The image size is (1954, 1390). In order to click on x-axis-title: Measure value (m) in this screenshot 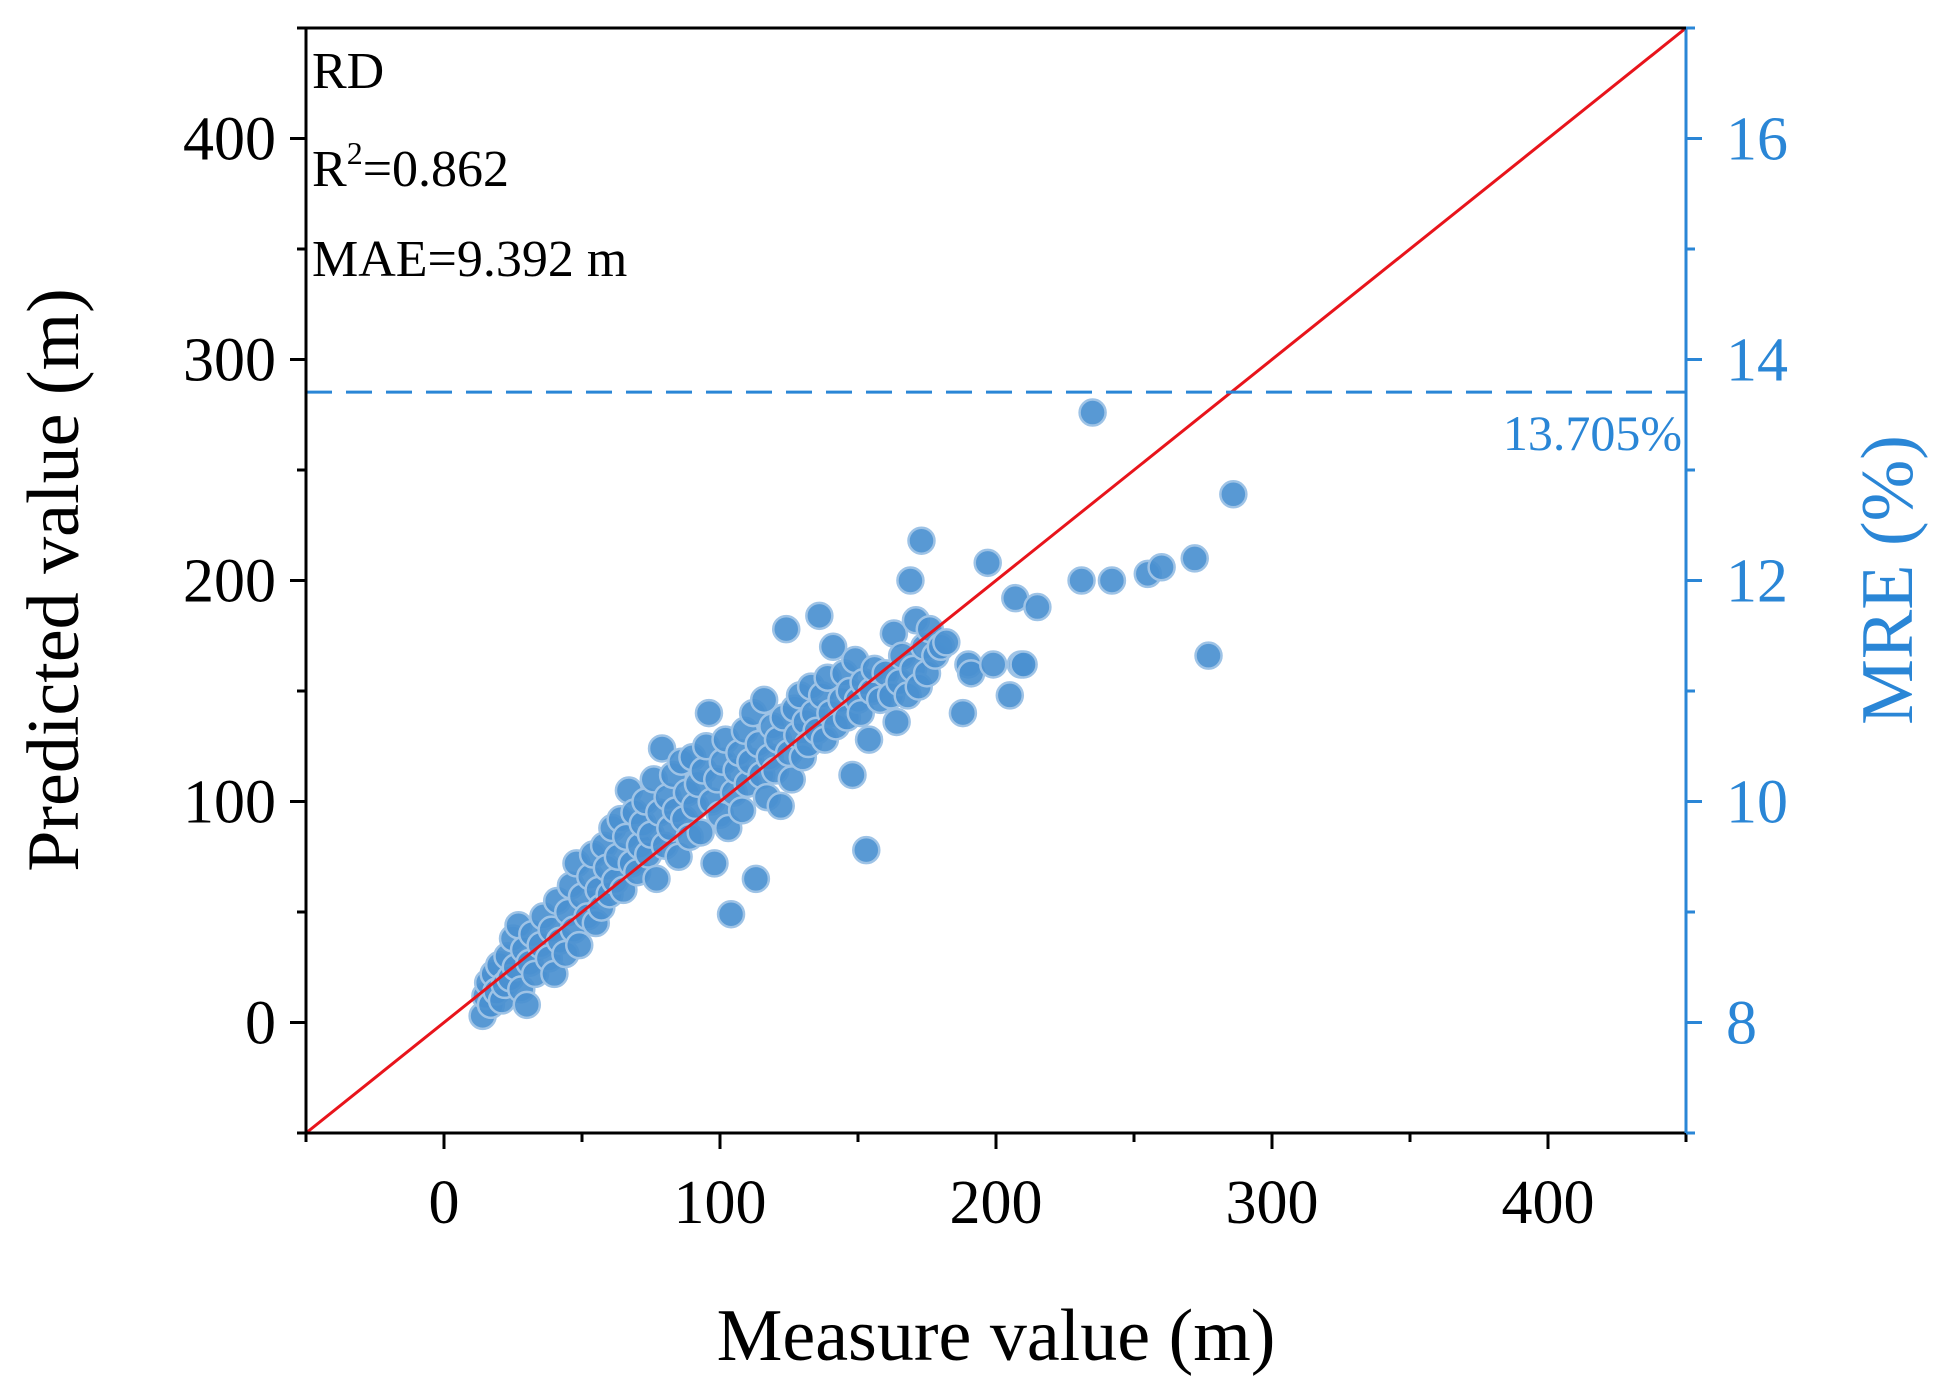, I will do `click(996, 1336)`.